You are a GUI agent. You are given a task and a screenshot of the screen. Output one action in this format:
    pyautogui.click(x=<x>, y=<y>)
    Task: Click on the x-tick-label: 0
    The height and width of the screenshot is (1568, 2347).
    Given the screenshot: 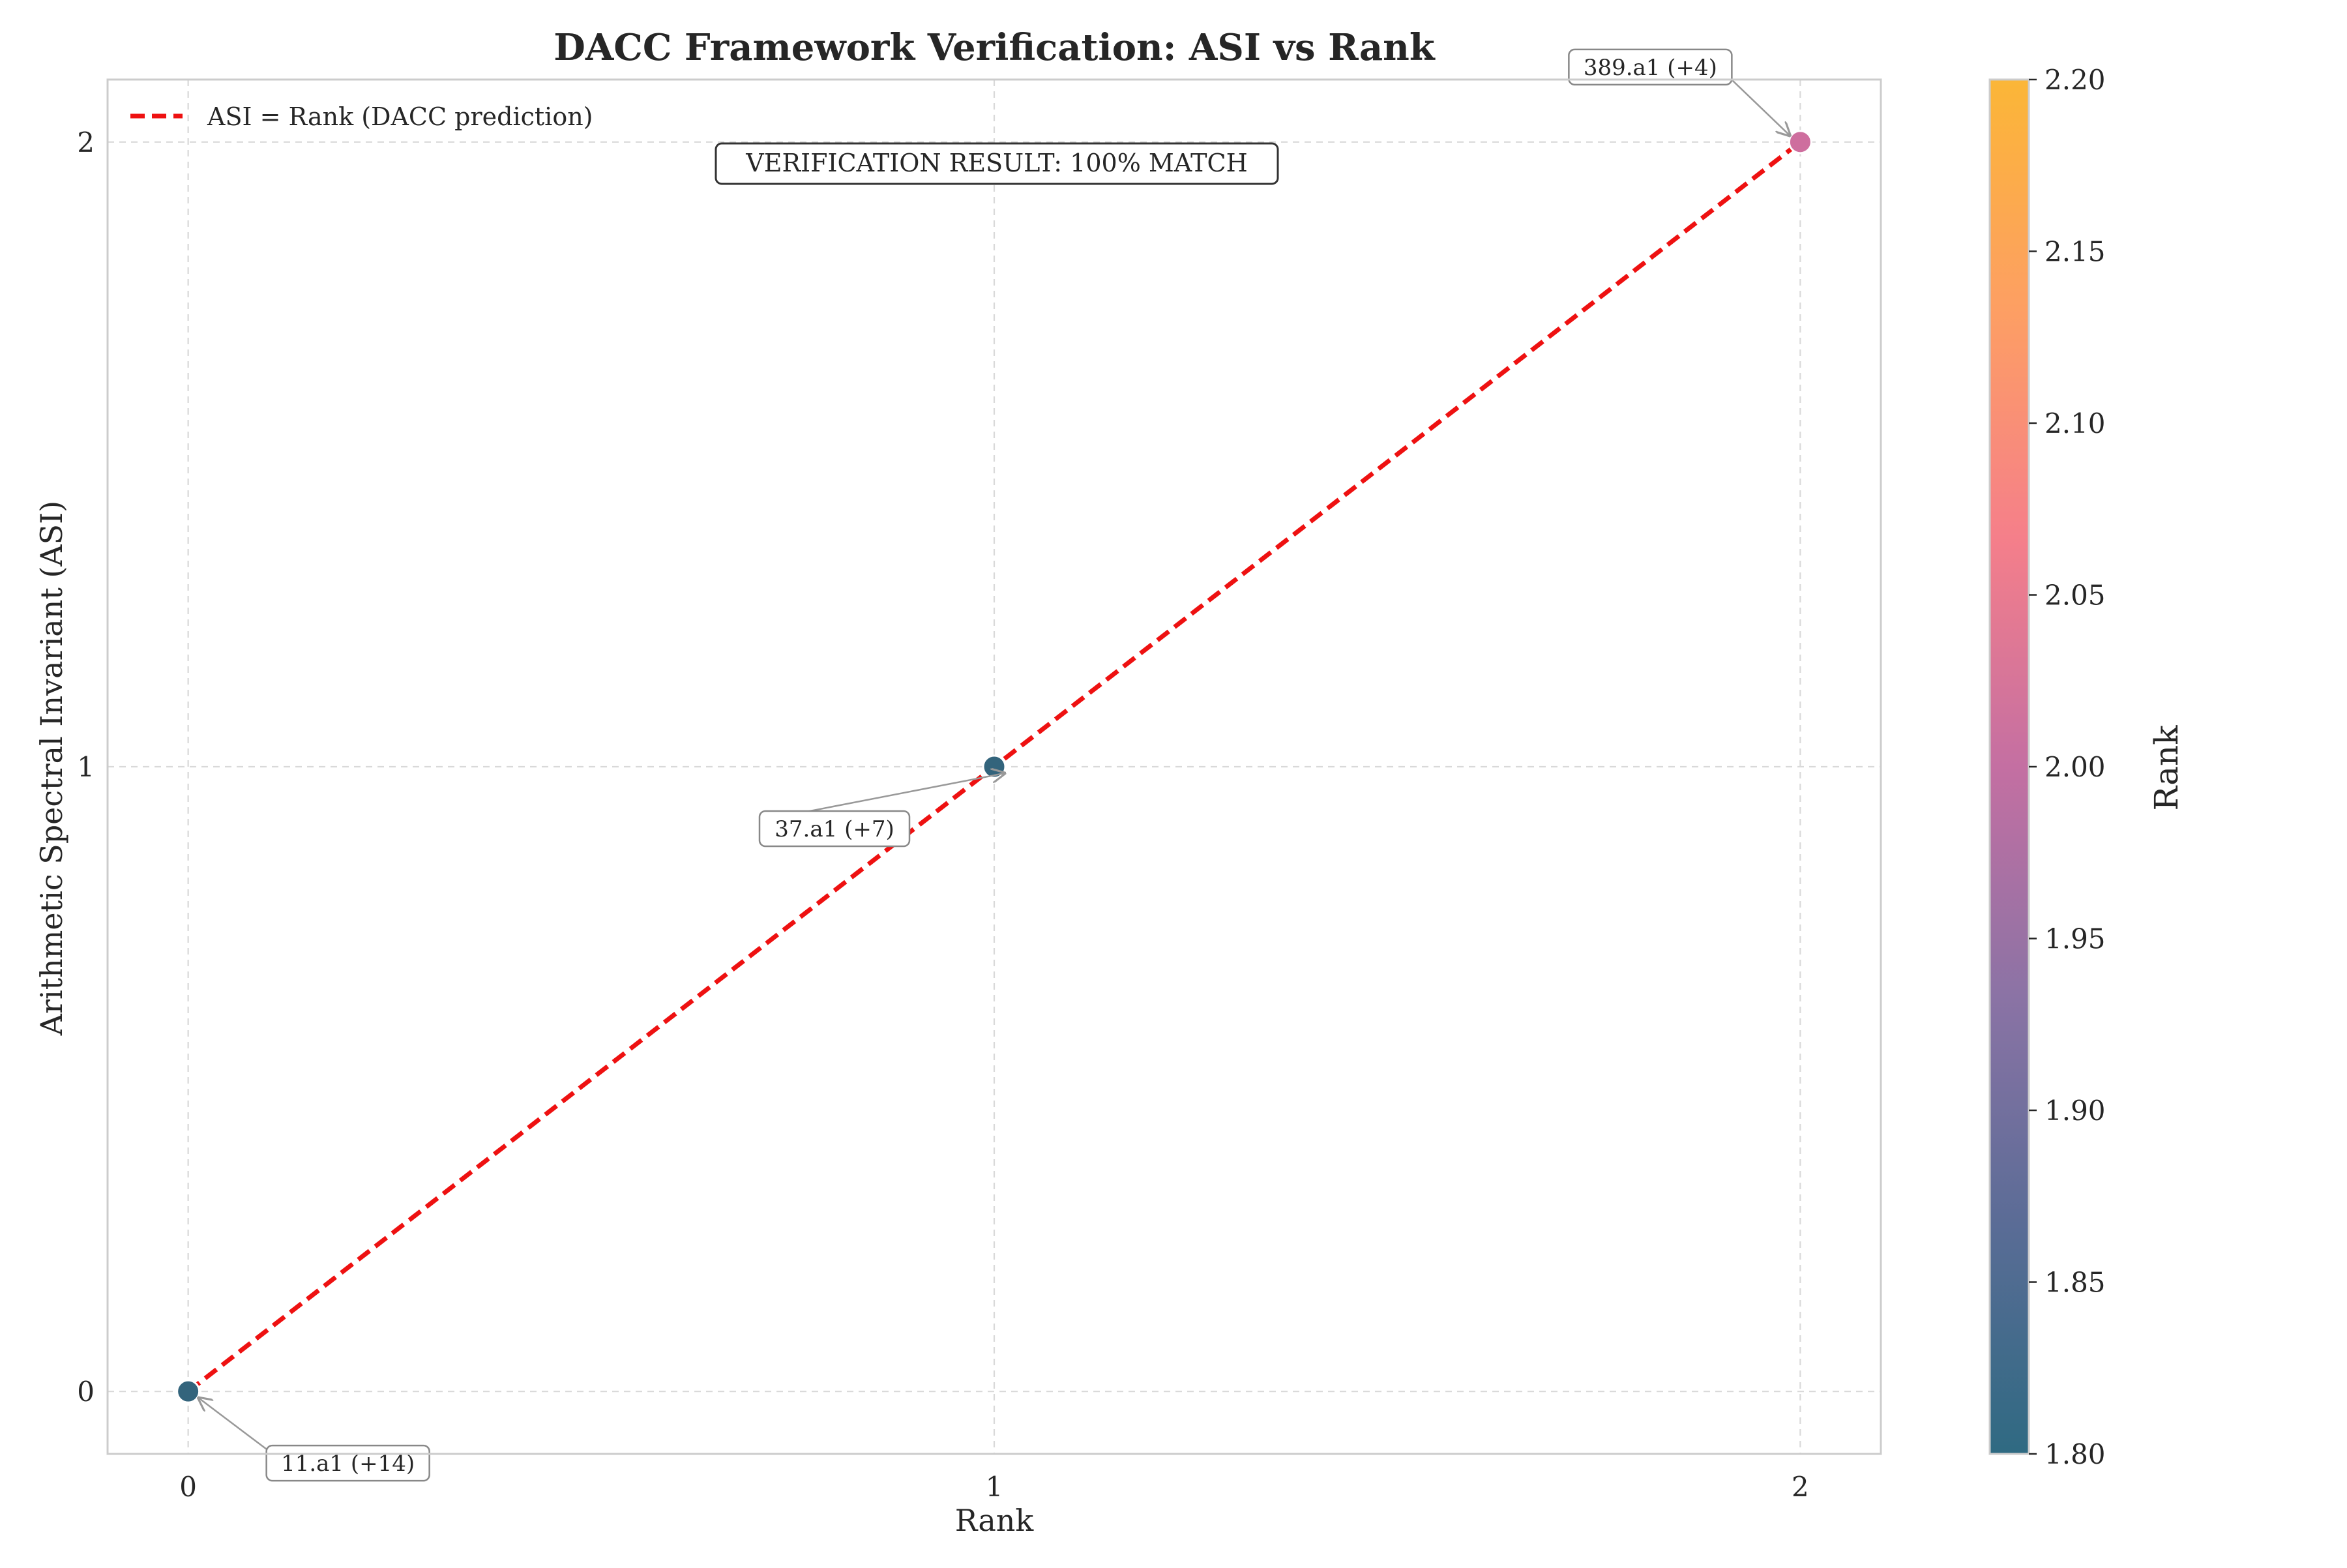 What is the action you would take?
    pyautogui.click(x=188, y=1487)
    